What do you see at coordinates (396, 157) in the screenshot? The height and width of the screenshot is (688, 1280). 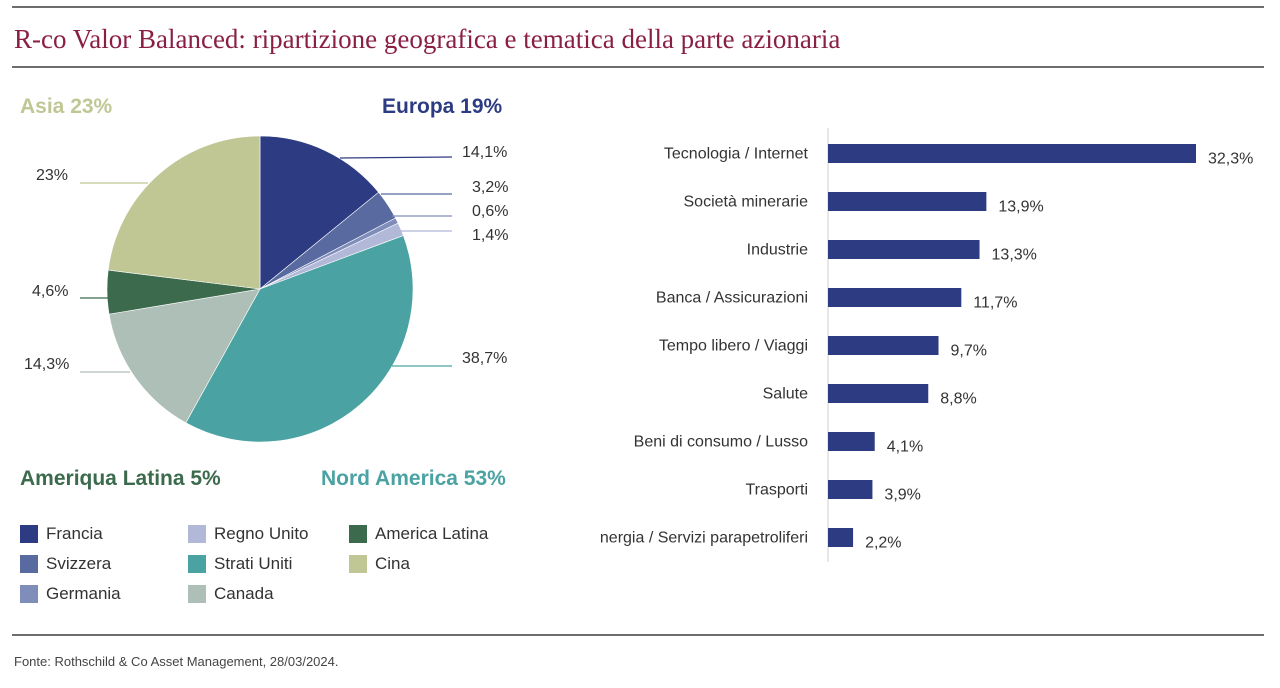 I see `pie-leader-line` at bounding box center [396, 157].